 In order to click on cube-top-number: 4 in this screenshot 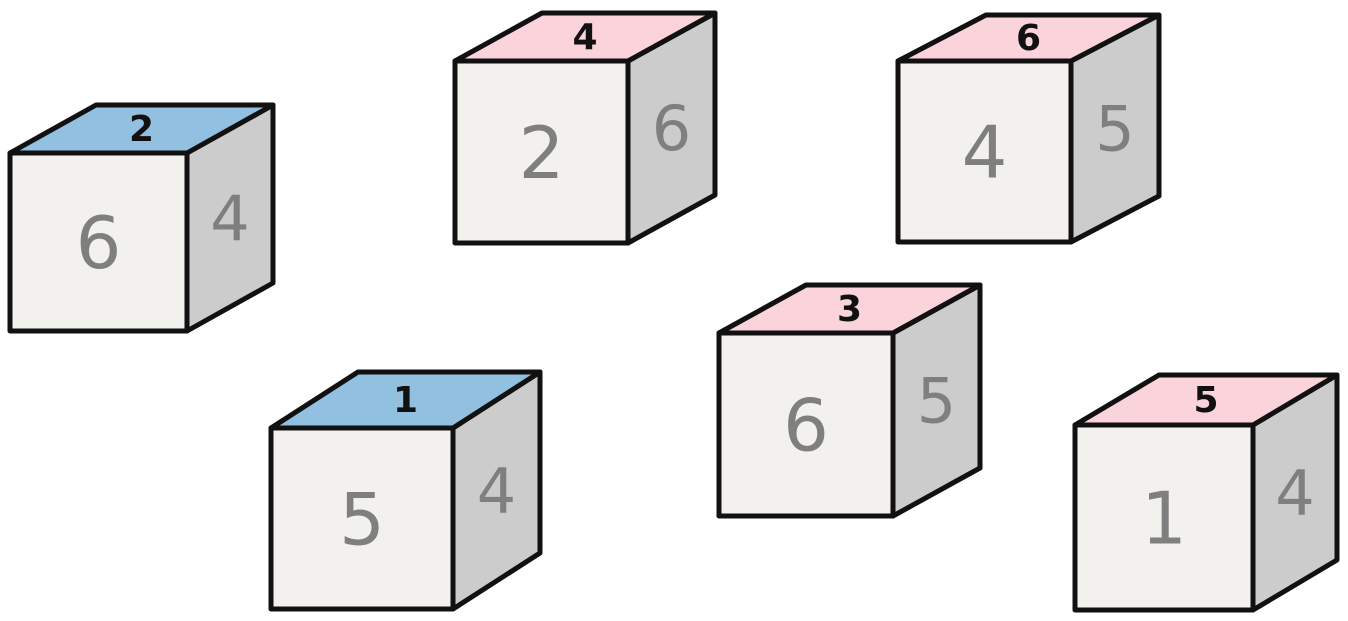, I will do `click(584, 37)`.